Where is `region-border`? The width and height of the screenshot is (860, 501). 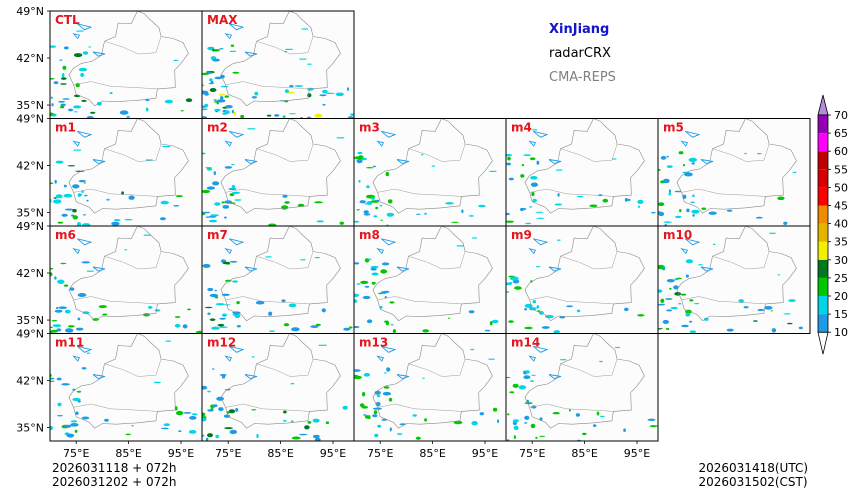
region-border is located at coordinates (128, 166).